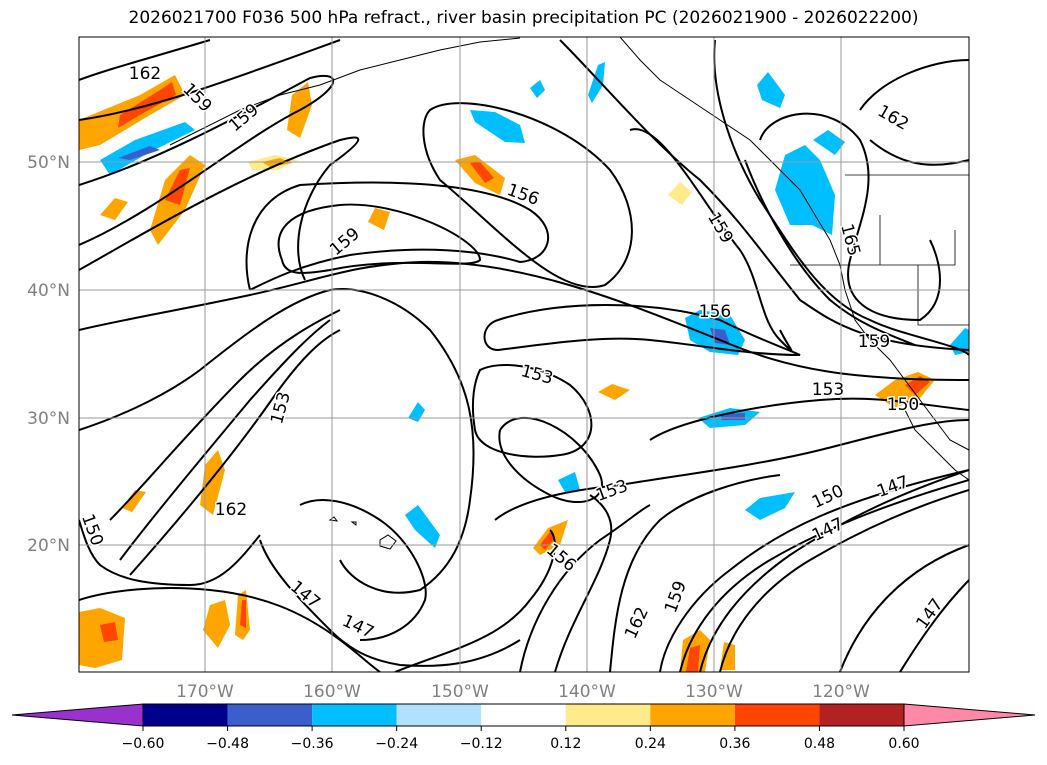 The height and width of the screenshot is (765, 1047). What do you see at coordinates (844, 580) in the screenshot?
I see `contour-147-sse` at bounding box center [844, 580].